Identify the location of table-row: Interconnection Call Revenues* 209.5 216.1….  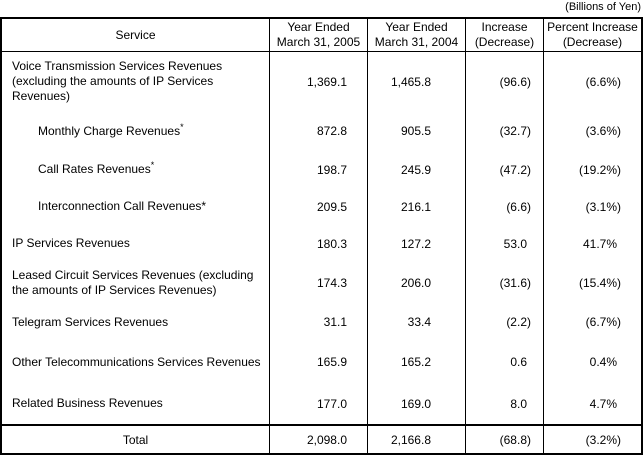
(321, 206).